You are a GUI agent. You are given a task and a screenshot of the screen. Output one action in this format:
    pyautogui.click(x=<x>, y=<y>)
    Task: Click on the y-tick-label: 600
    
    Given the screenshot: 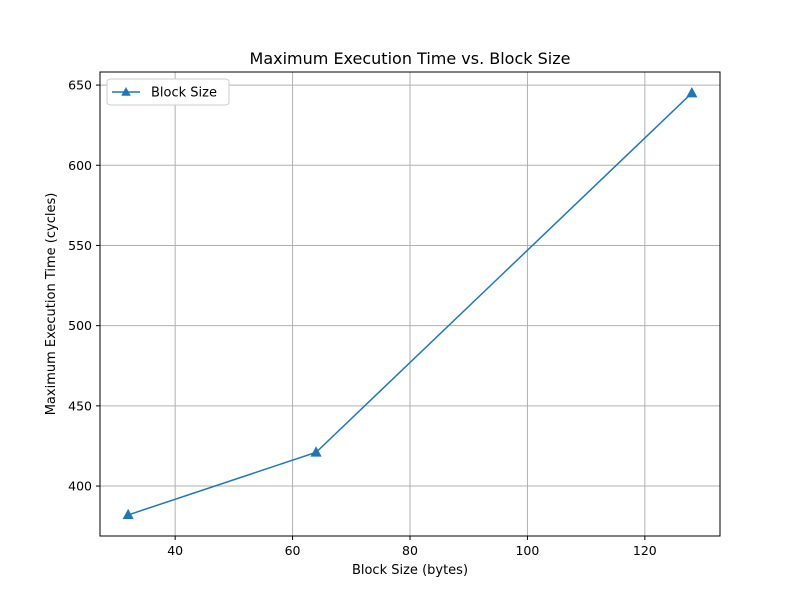 What is the action you would take?
    pyautogui.click(x=80, y=165)
    